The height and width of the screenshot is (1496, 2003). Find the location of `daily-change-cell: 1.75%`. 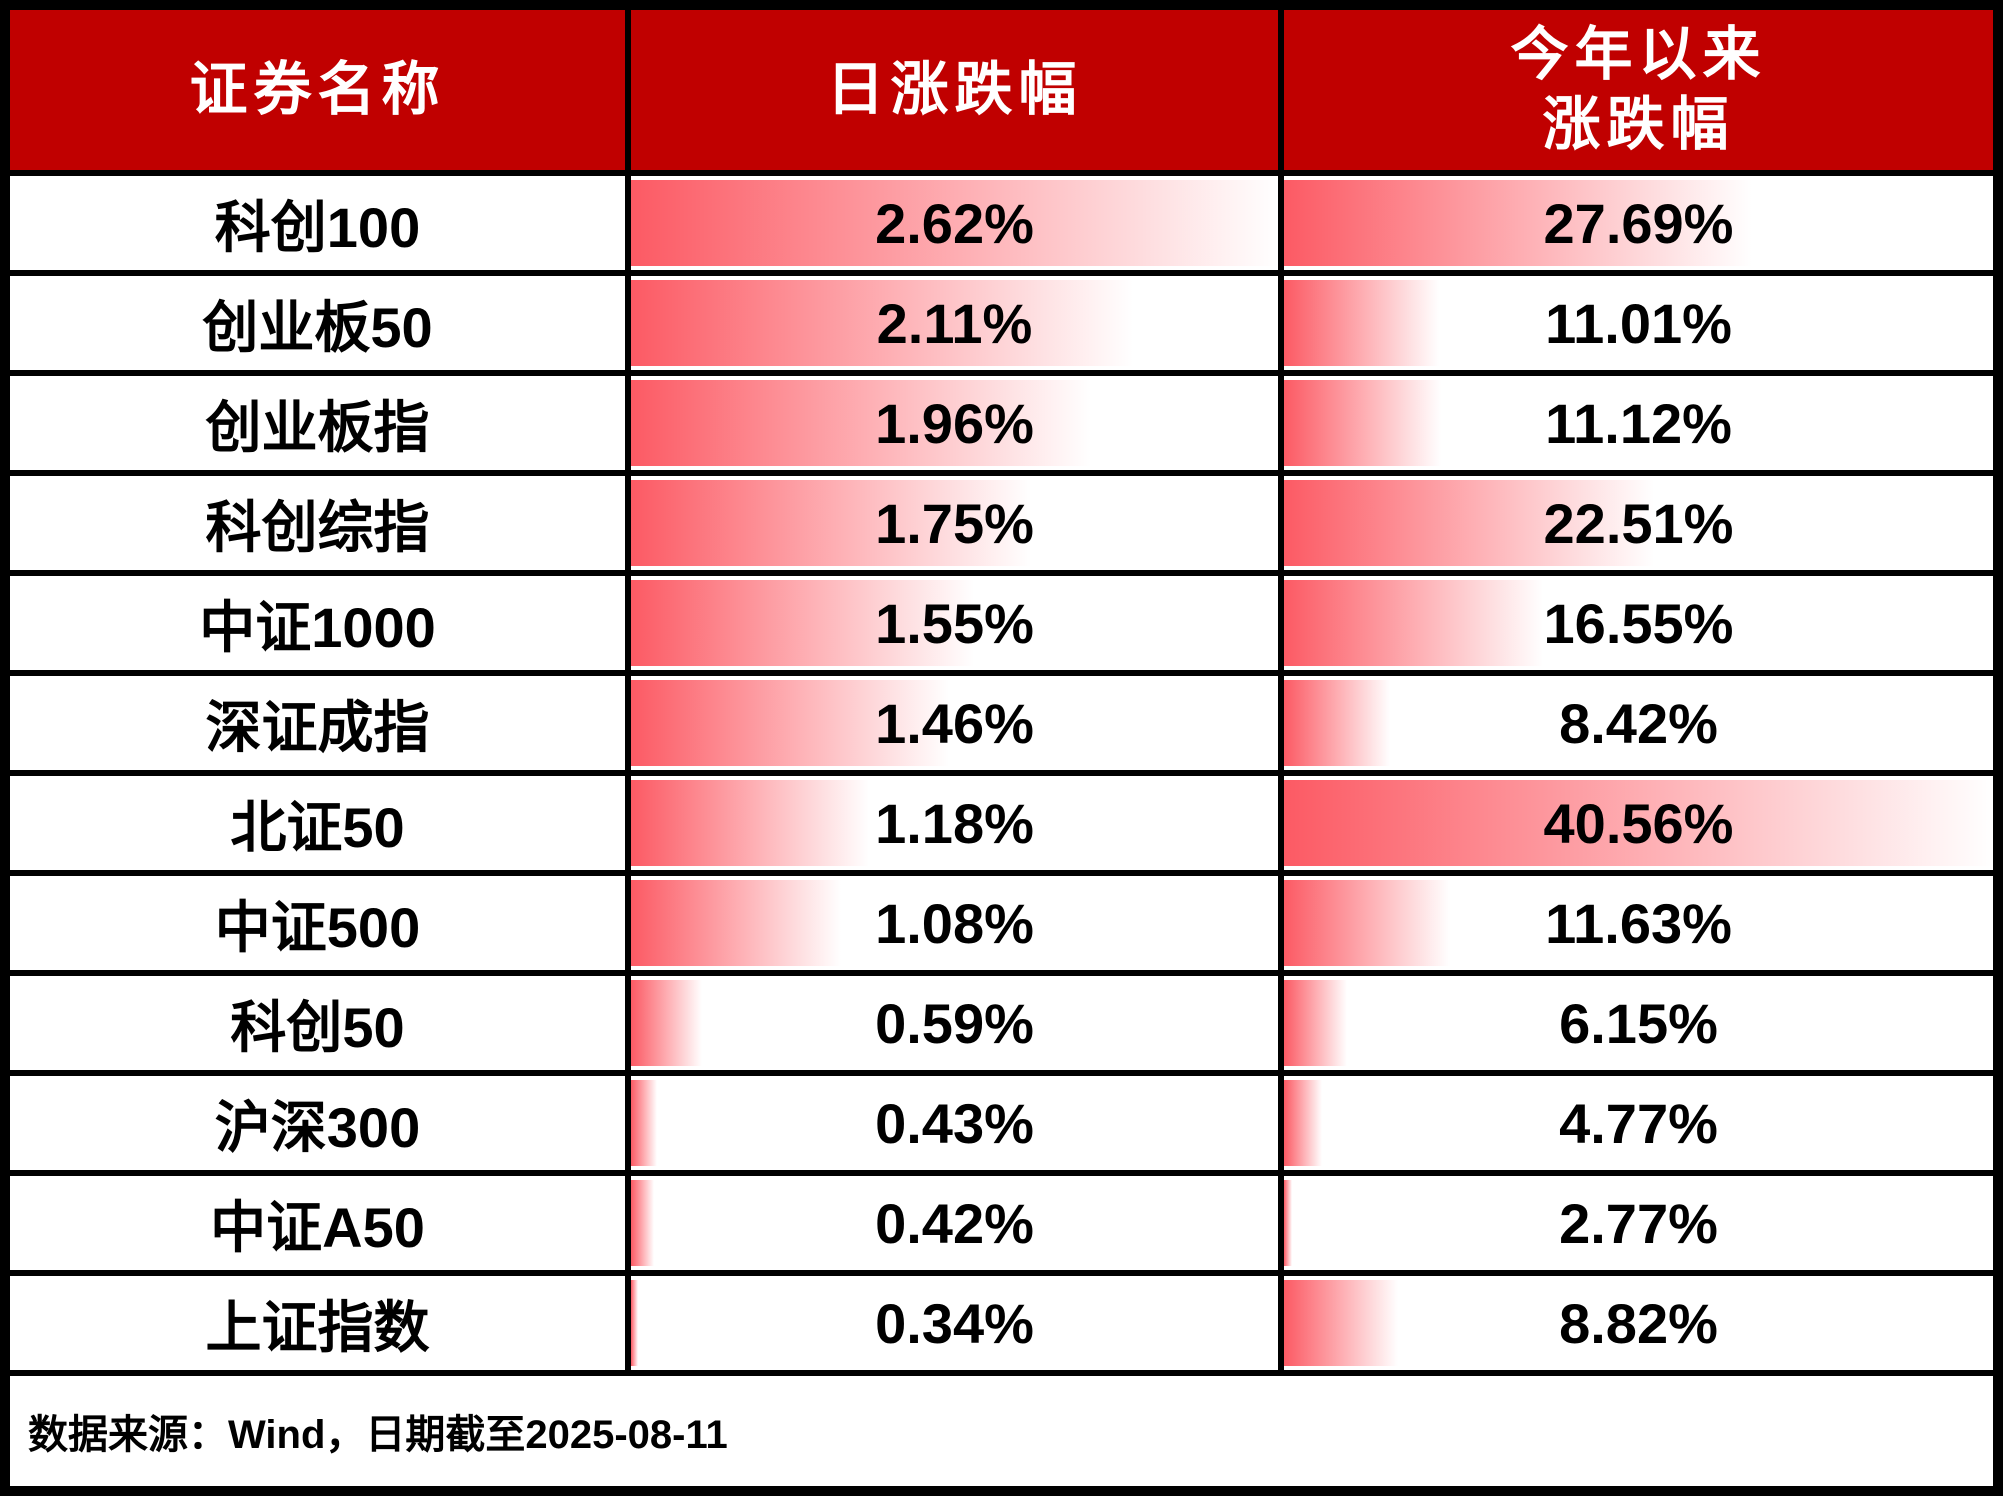

daily-change-cell: 1.75% is located at coordinates (954, 523).